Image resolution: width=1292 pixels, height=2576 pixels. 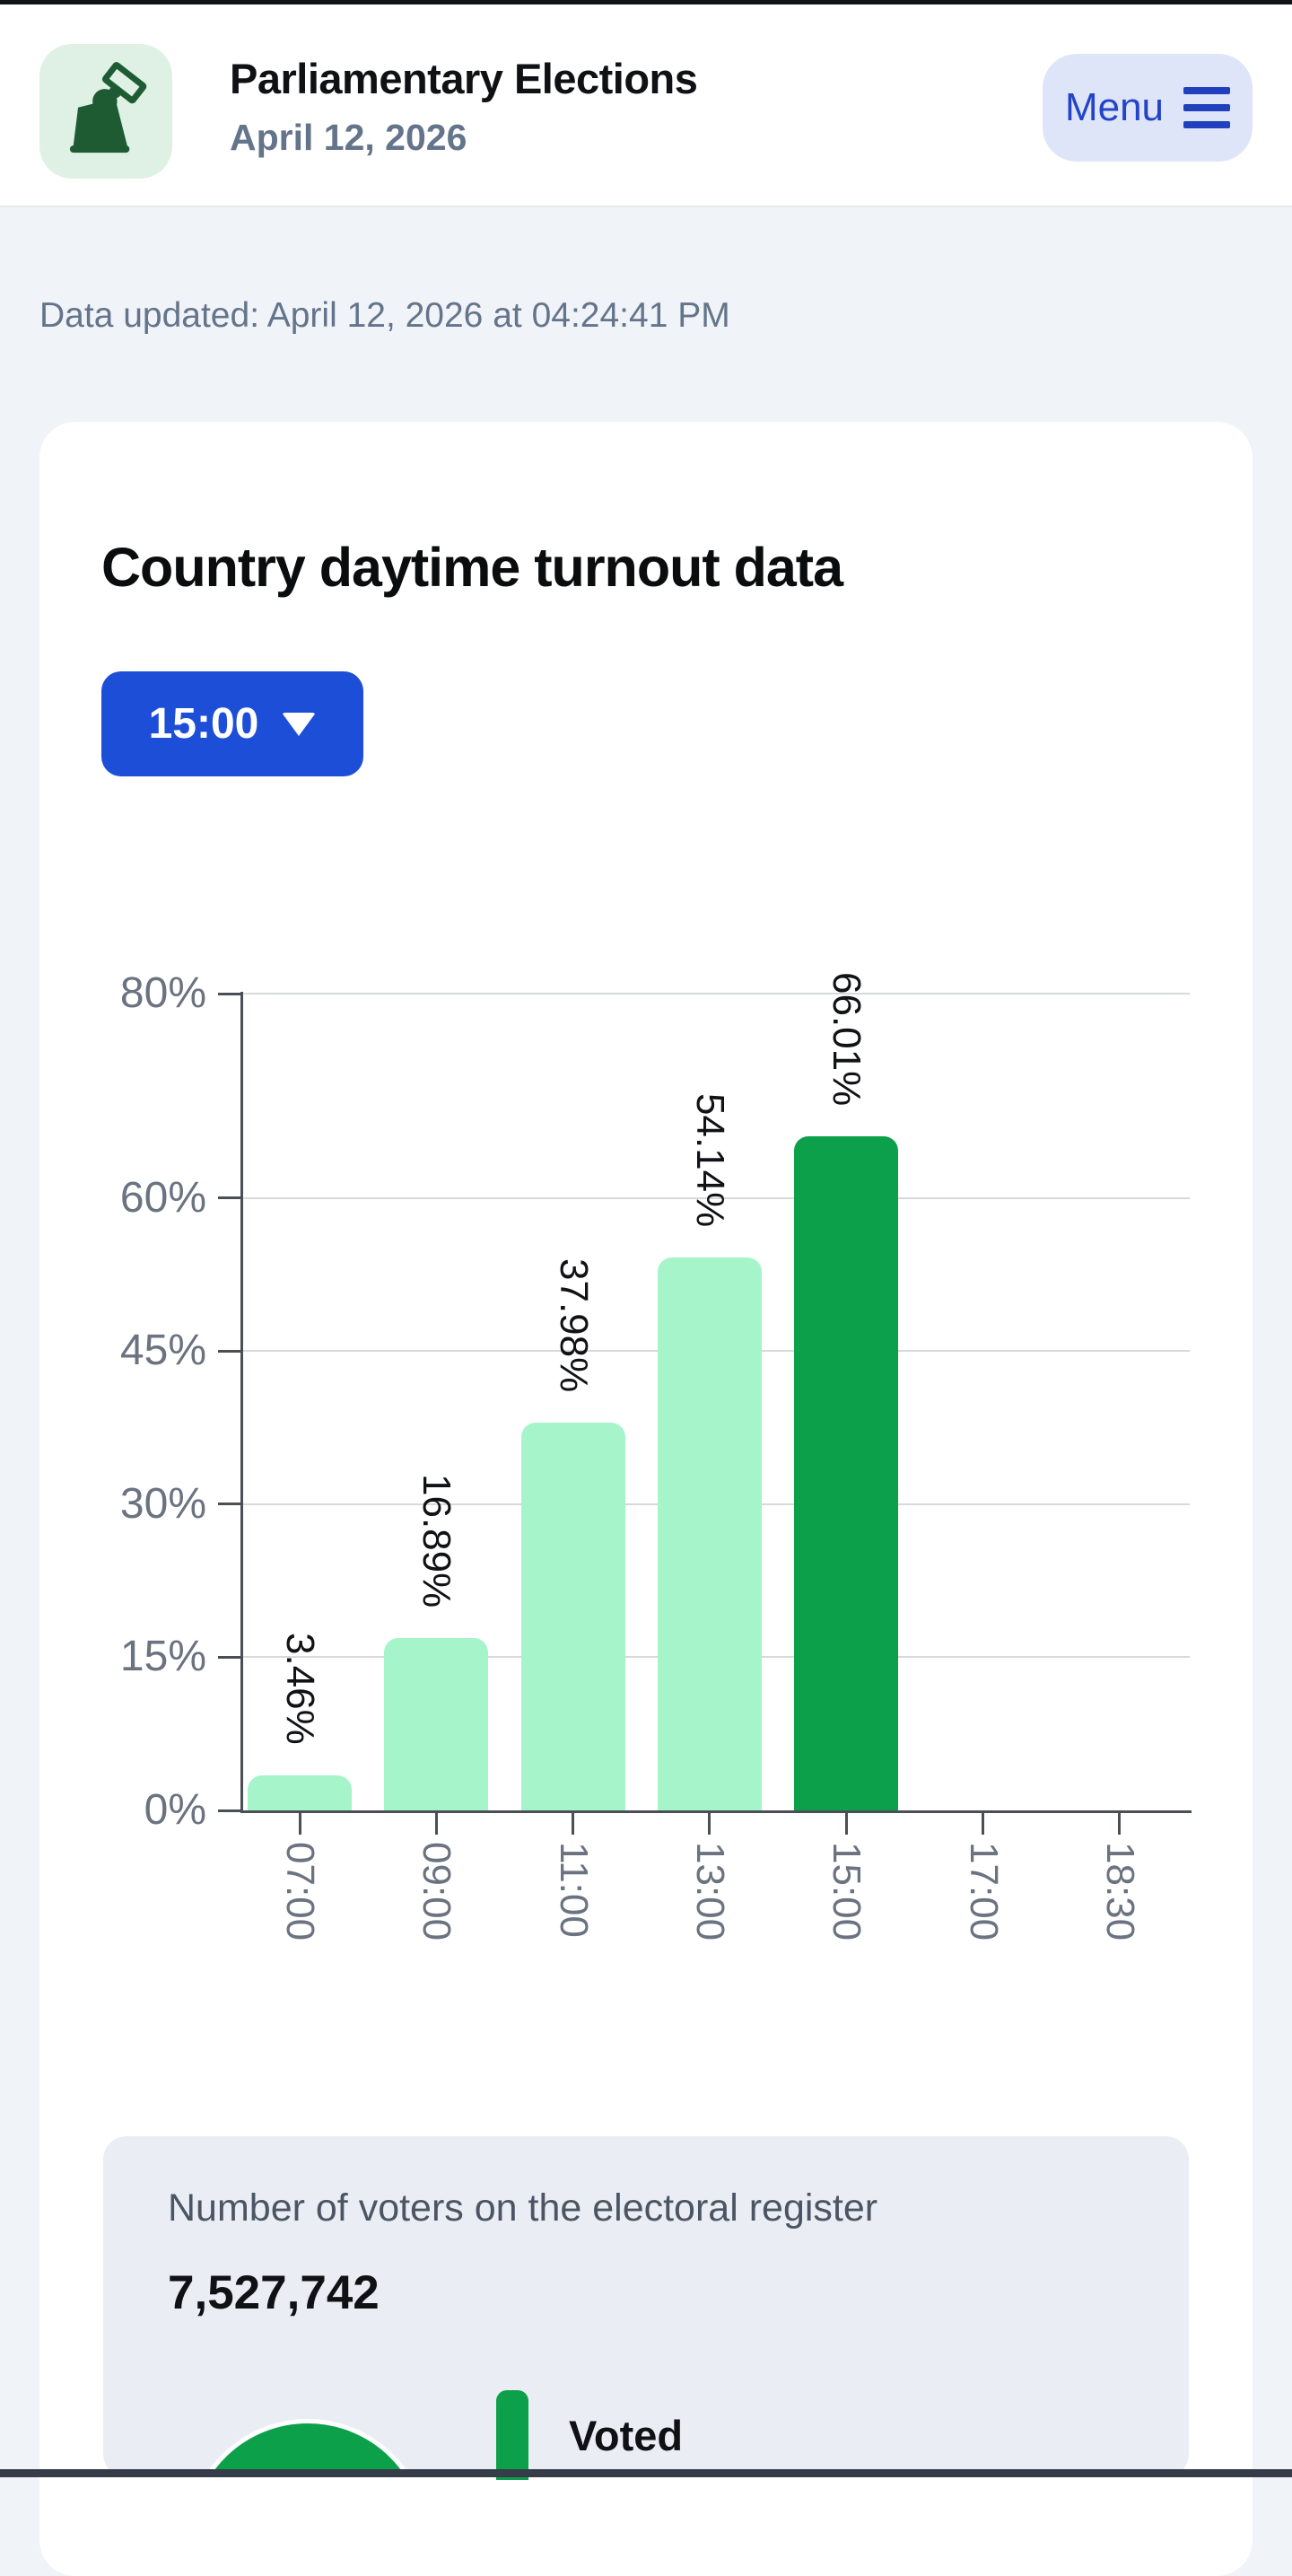 I want to click on hamburger-icon, so click(x=1207, y=107).